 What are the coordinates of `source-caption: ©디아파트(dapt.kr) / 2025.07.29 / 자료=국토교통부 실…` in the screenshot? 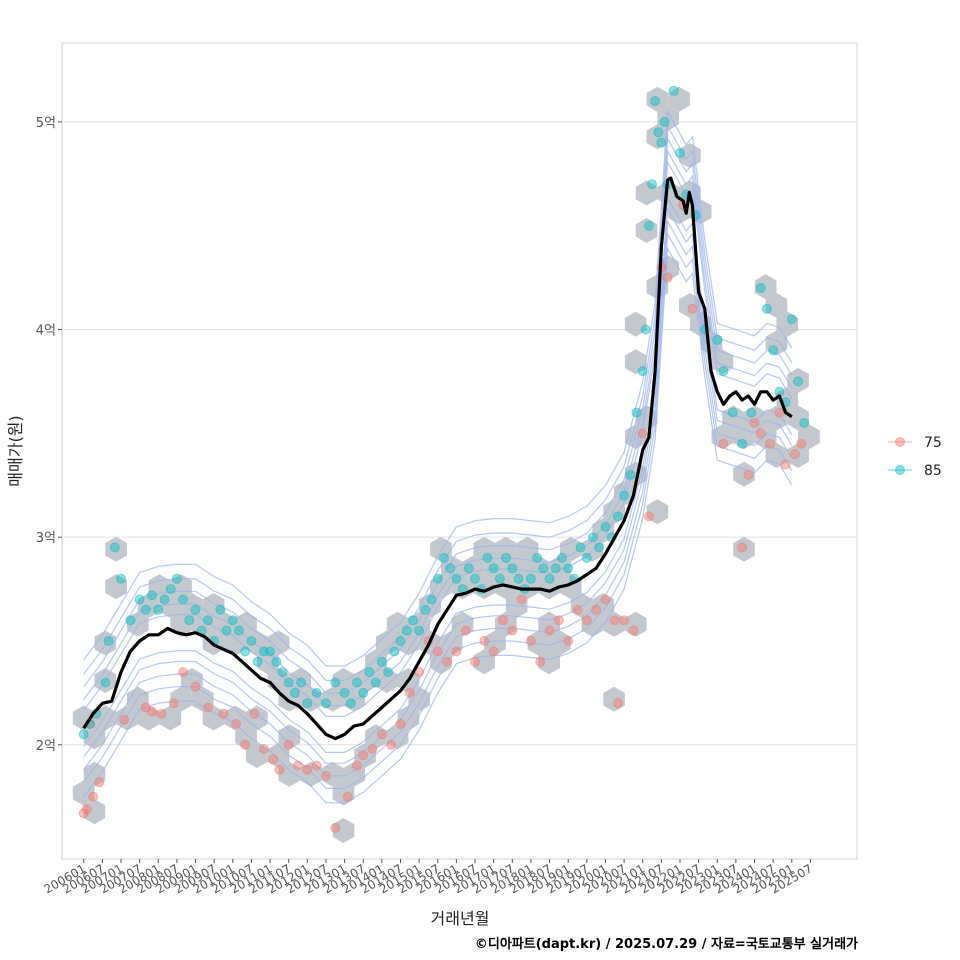 It's located at (666, 944).